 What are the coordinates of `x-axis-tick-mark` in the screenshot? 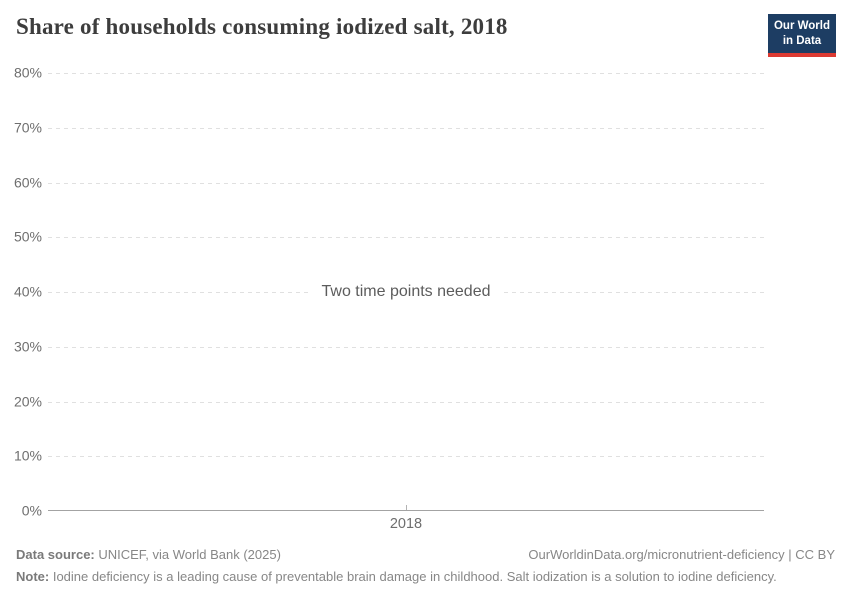 It's located at (406, 507).